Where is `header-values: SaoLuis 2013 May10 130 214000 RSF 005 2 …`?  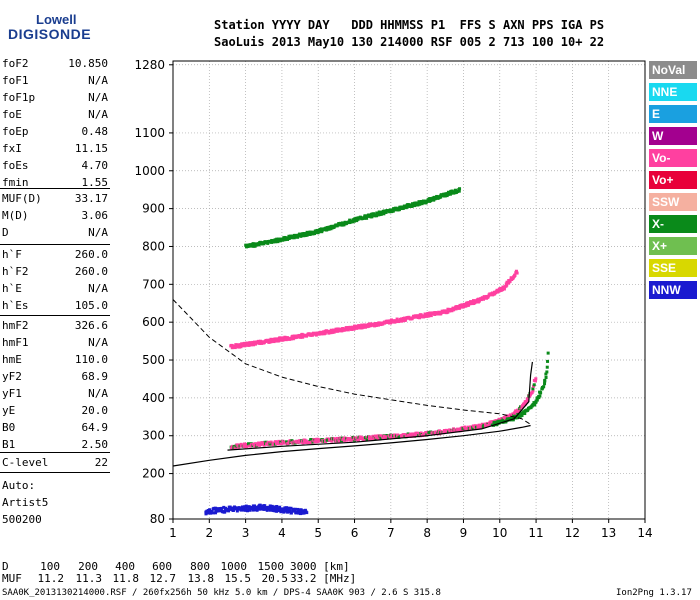 header-values: SaoLuis 2013 May10 130 214000 RSF 005 2 … is located at coordinates (409, 42).